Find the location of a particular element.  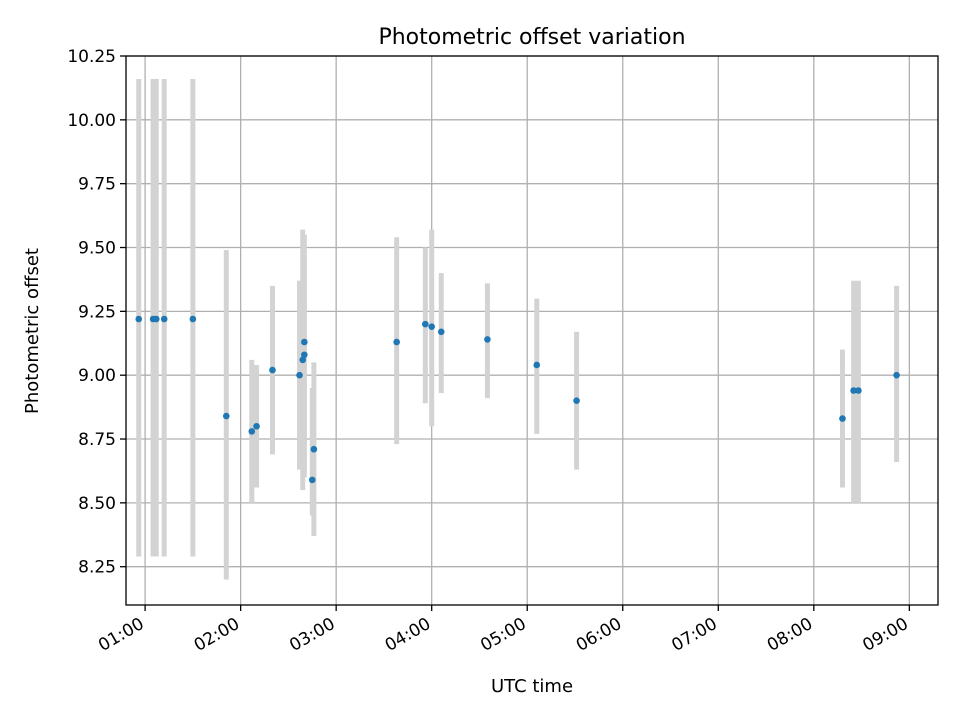

y-tick-label: 9.25 is located at coordinates (97, 312).